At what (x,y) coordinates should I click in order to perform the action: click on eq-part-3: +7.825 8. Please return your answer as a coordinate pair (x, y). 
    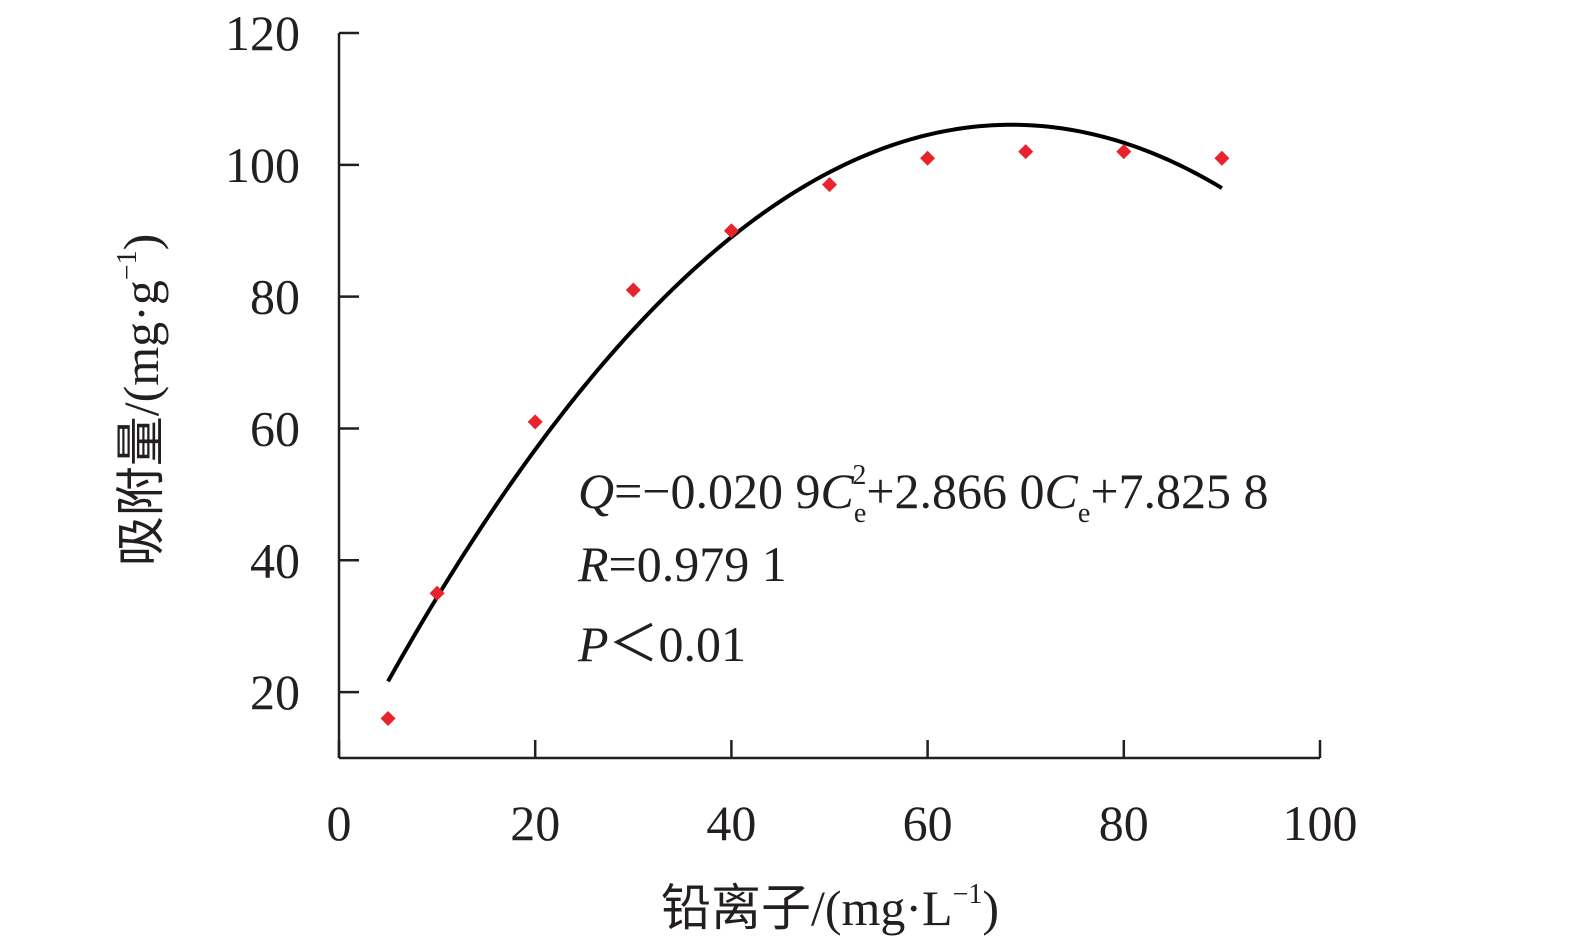
    Looking at the image, I should click on (1179, 491).